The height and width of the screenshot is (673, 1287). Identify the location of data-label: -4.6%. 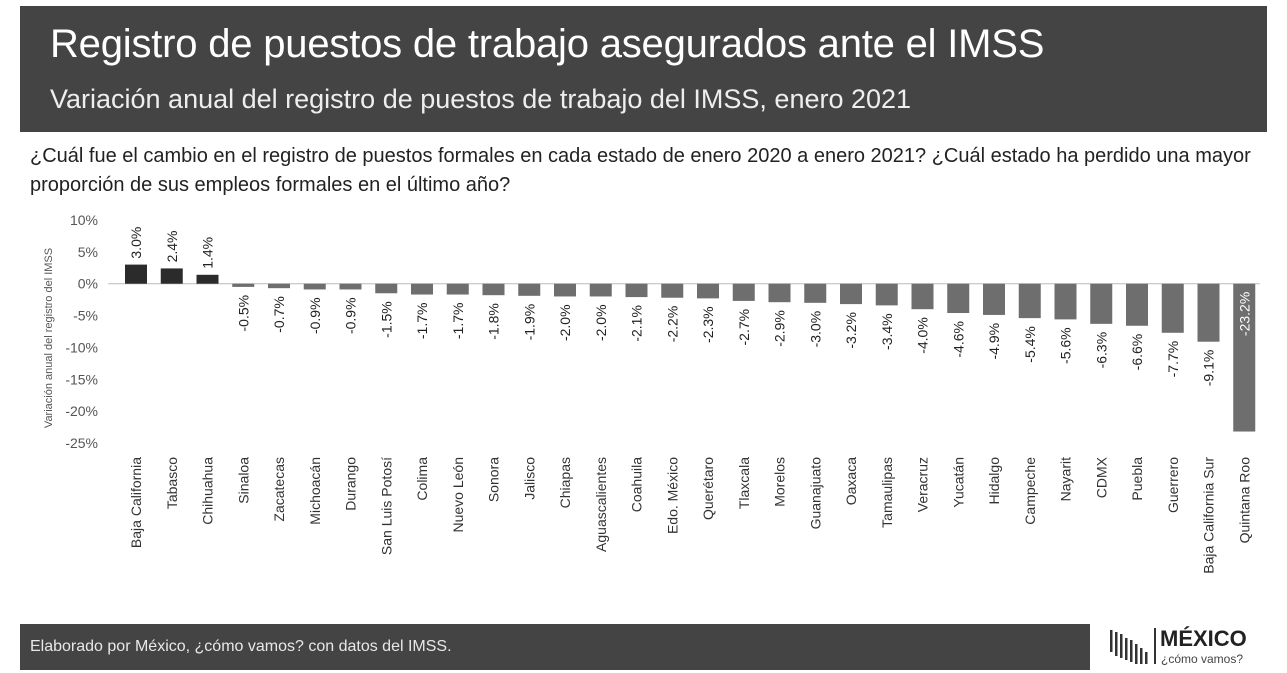
(958, 339).